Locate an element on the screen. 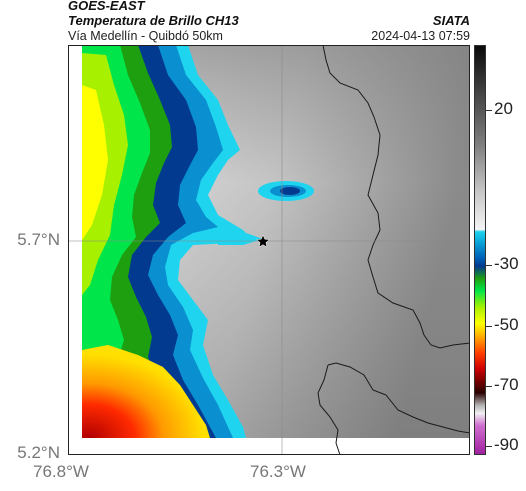 This screenshot has height=491, width=526. lon-tick-label: 76.3°W is located at coordinates (278, 471).